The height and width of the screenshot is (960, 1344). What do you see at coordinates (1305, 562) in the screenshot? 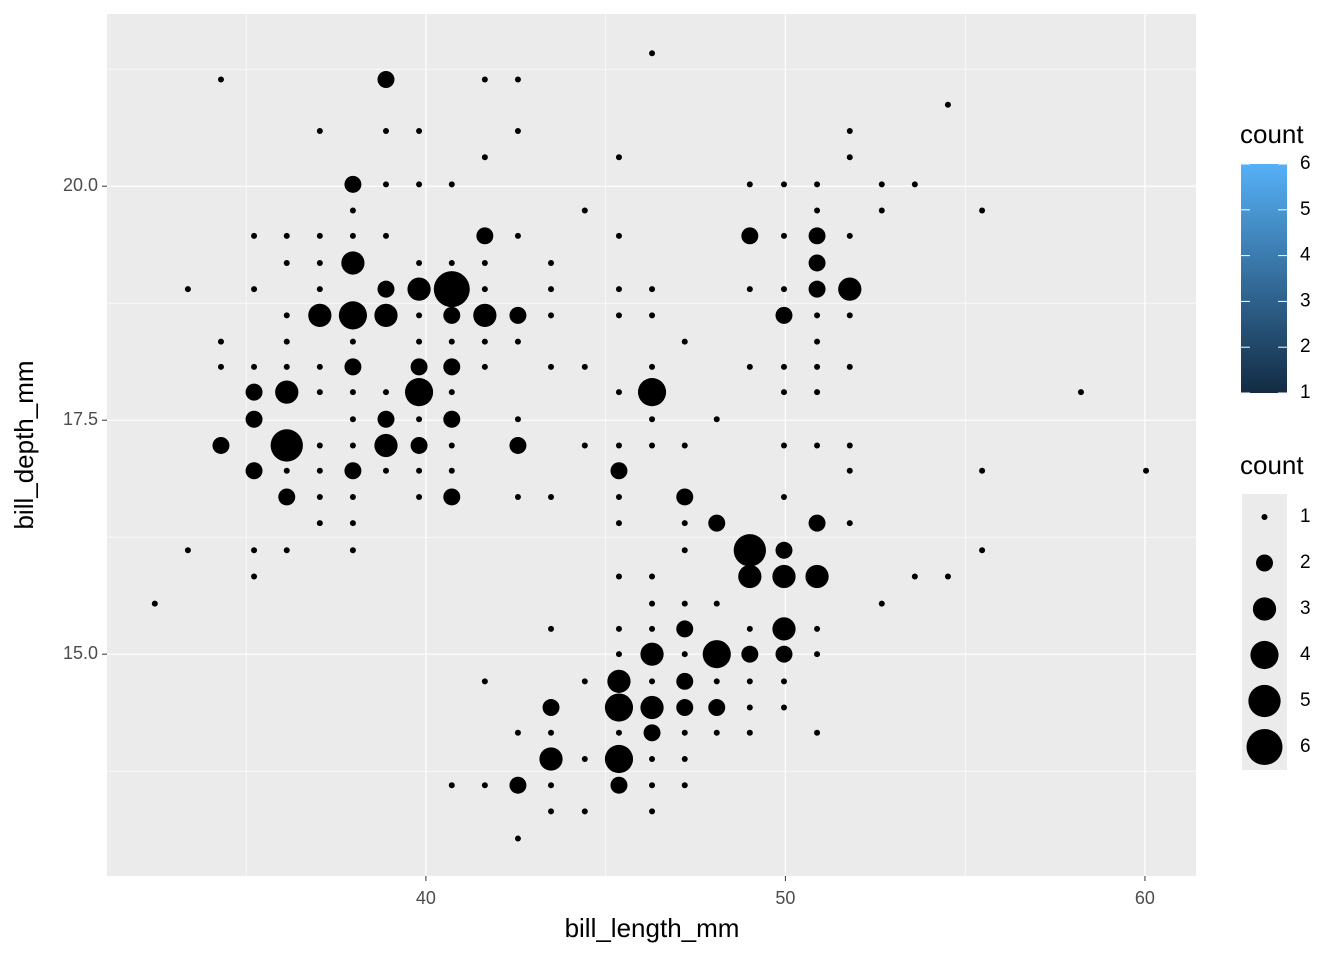
I see `size-legend-label: 2` at bounding box center [1305, 562].